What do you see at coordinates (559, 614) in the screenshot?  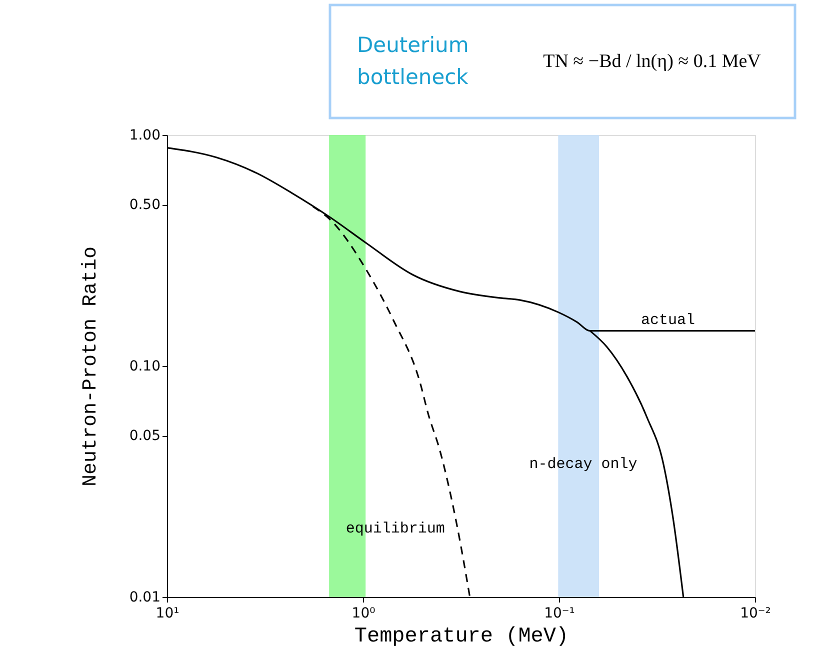 I see `x-tick-label: 10⁻¹` at bounding box center [559, 614].